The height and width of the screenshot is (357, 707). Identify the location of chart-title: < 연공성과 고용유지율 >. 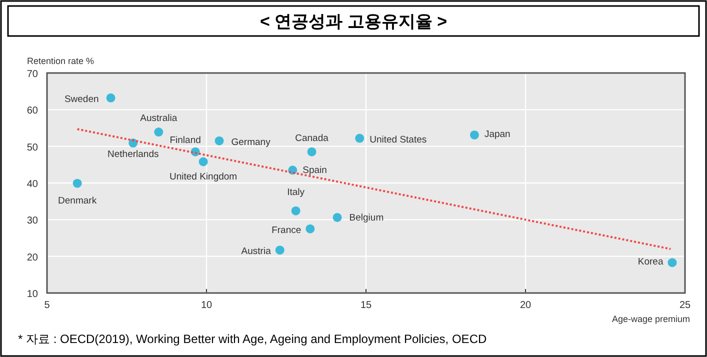
(354, 21).